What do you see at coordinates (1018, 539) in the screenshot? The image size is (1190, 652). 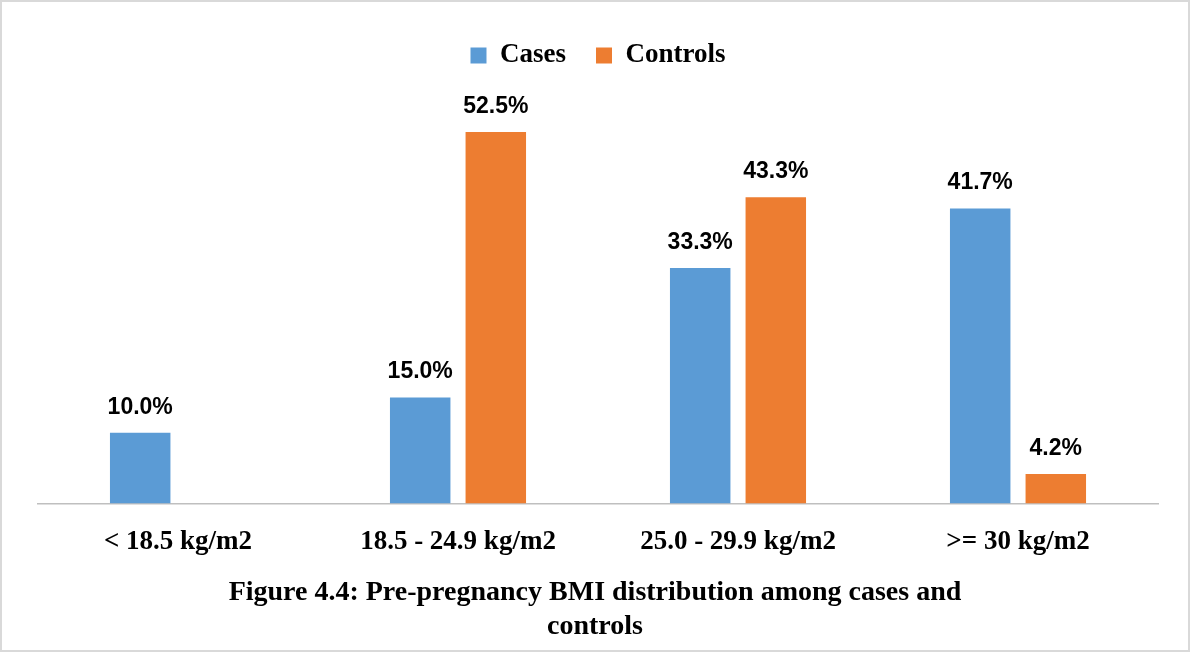 I see `x-tick-label: >= 30 kg/m2` at bounding box center [1018, 539].